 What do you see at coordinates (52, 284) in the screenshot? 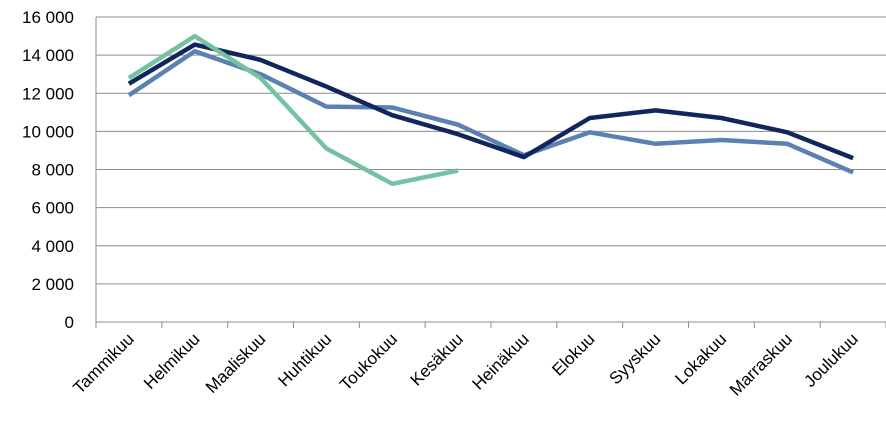
I see `y-tick-label: 2 000` at bounding box center [52, 284].